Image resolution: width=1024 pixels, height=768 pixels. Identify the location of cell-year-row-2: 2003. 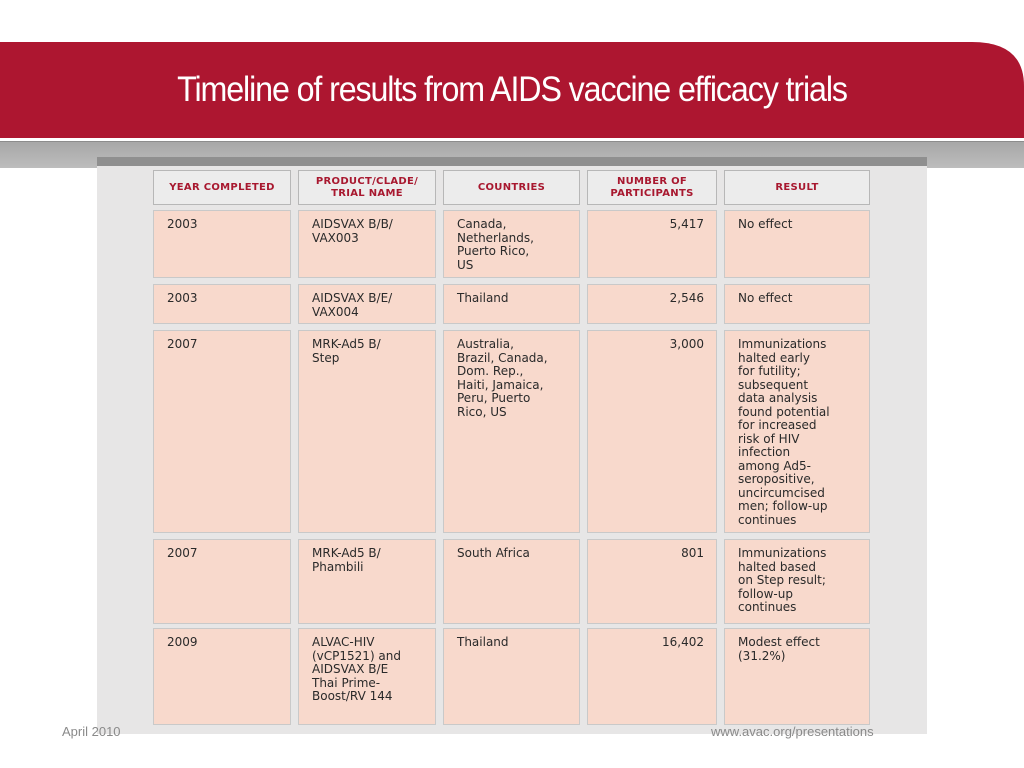
(222, 304).